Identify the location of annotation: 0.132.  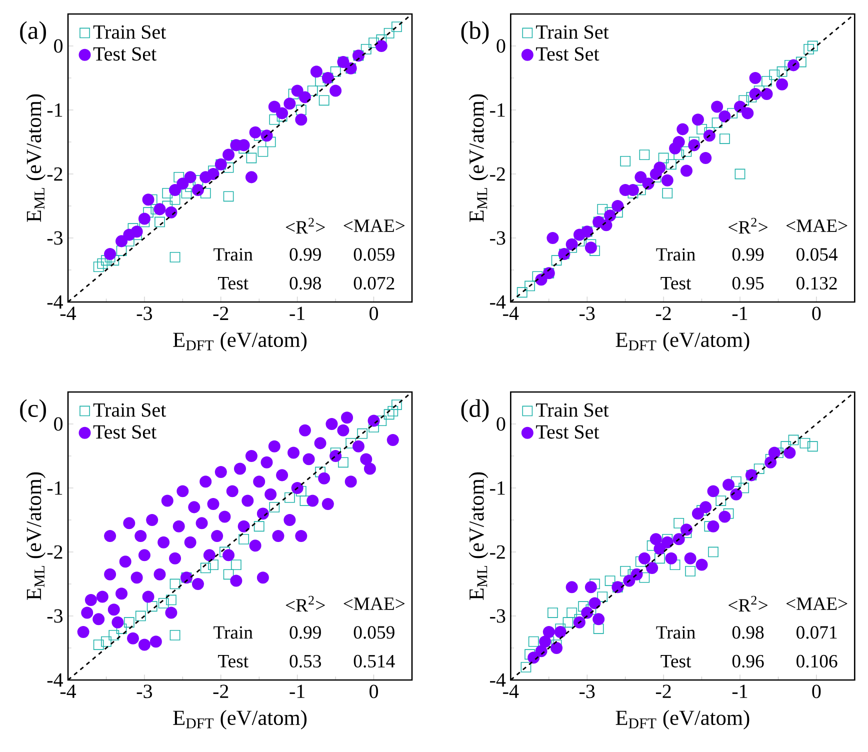
(816, 283).